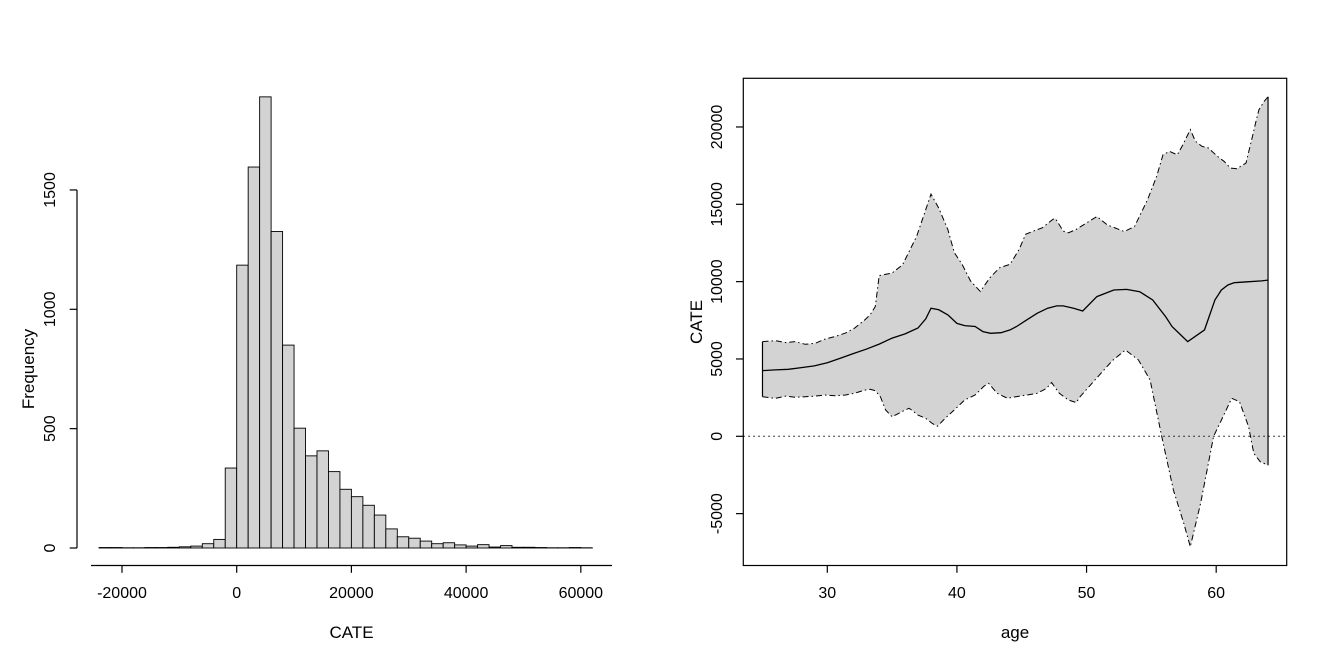  Describe the element at coordinates (827, 593) in the screenshot. I see `x-tick-label: 30` at that location.